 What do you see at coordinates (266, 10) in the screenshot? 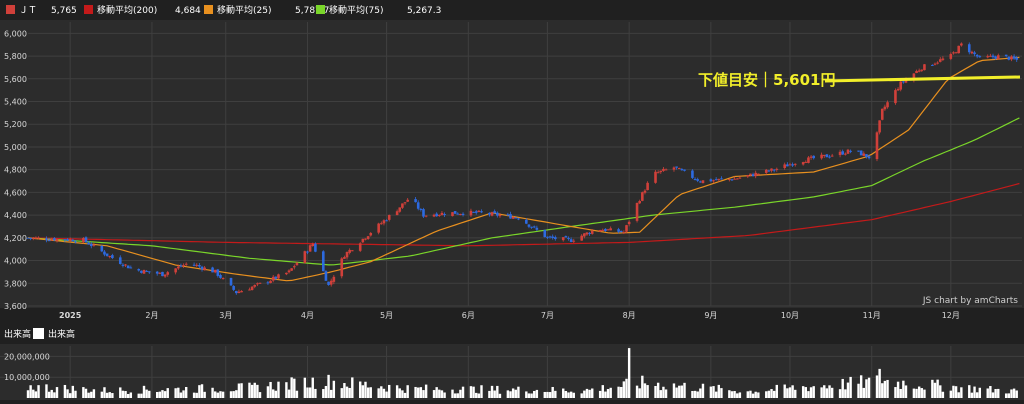
I see `legend-item: 移動平均(25) 5,787.7` at bounding box center [266, 10].